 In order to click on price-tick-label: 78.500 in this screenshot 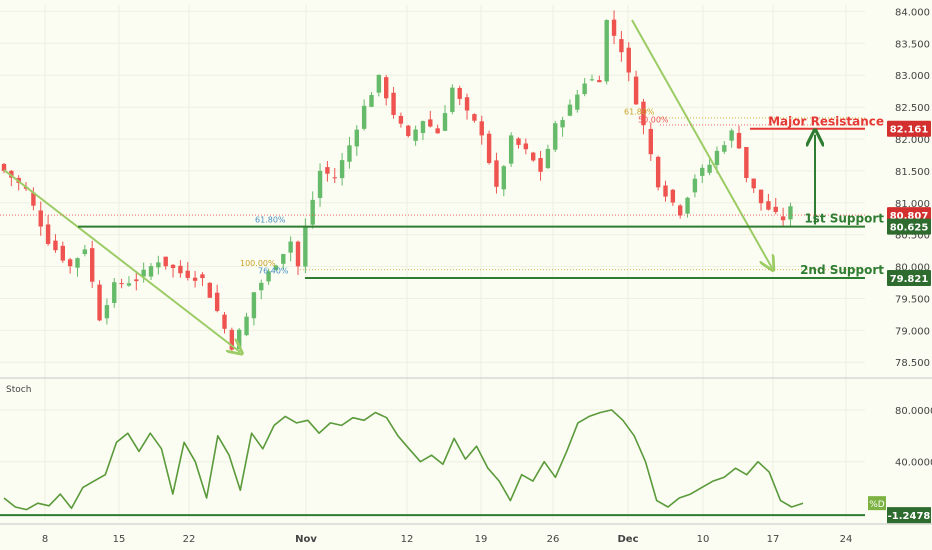, I will do `click(912, 363)`.